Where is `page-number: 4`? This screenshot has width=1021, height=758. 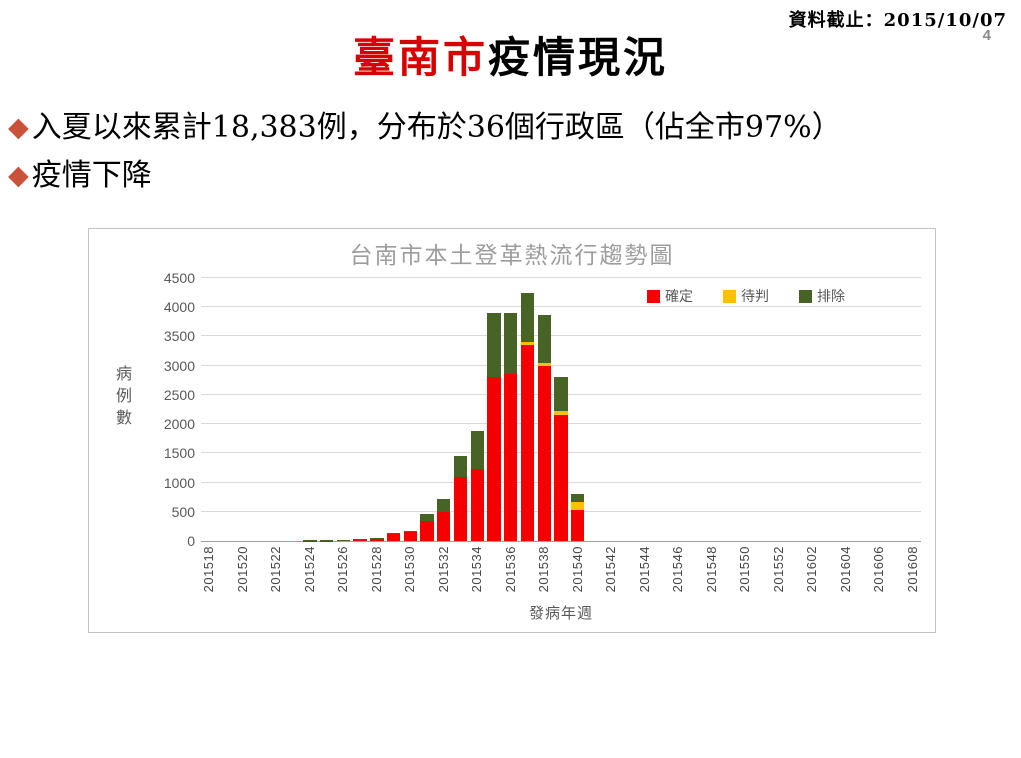 page-number: 4 is located at coordinates (986, 35).